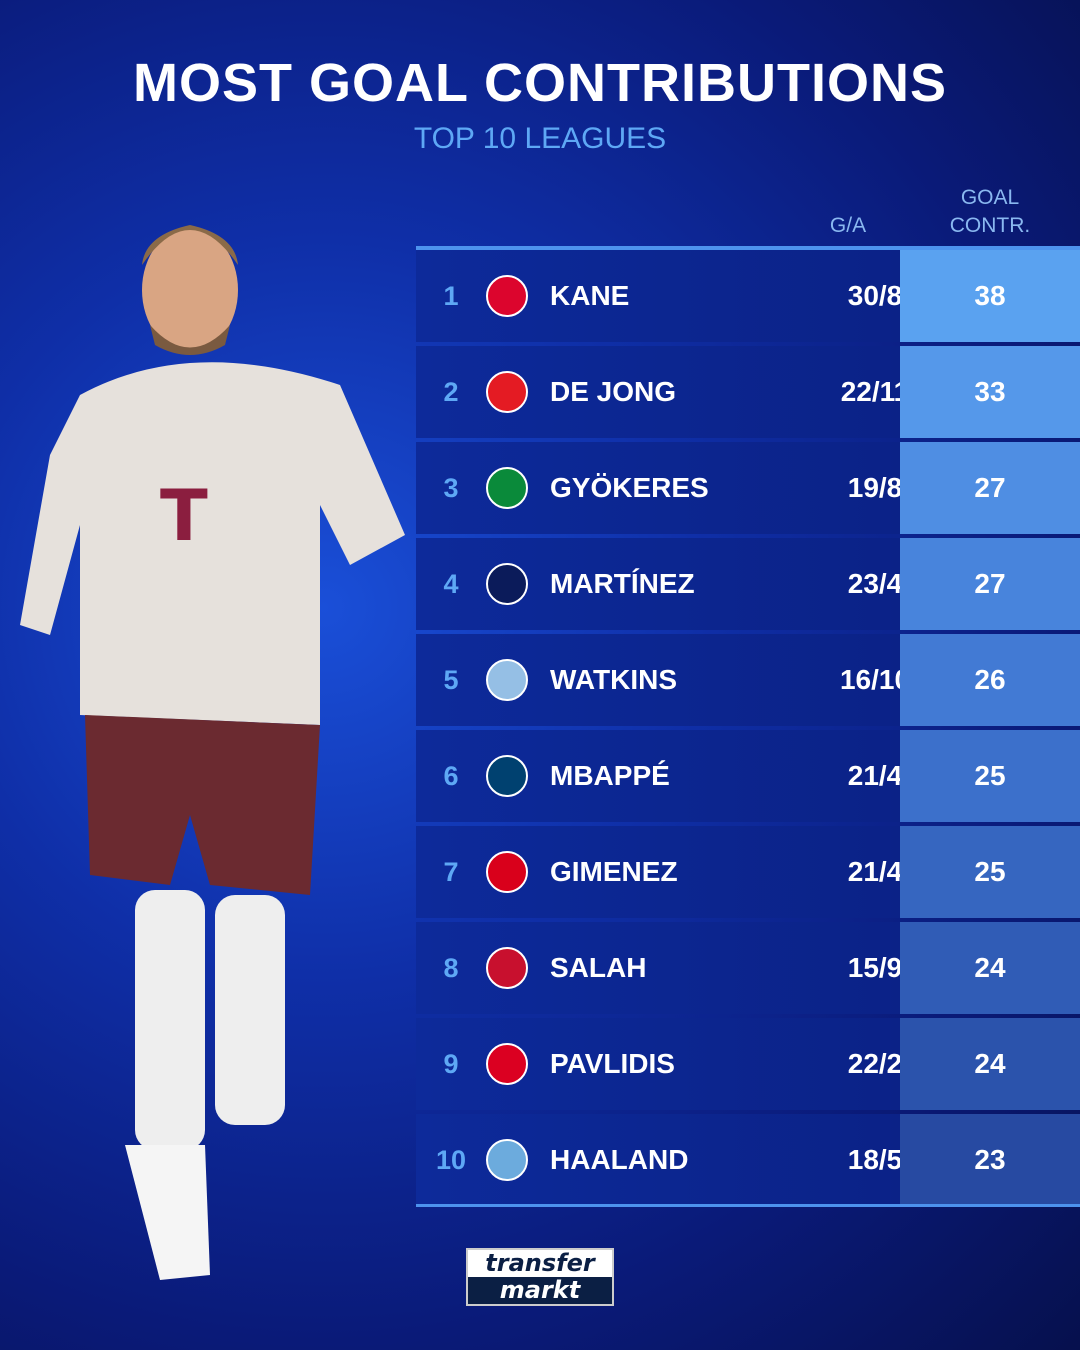 This screenshot has width=1080, height=1350. What do you see at coordinates (875, 679) in the screenshot?
I see `goals-assists: 16/10` at bounding box center [875, 679].